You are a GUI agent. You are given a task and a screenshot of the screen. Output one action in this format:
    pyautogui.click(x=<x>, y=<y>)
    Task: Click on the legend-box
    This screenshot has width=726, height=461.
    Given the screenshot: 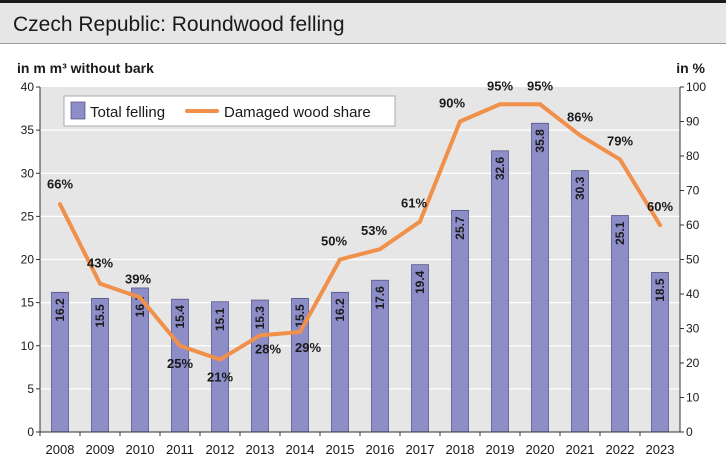 What is the action you would take?
    pyautogui.click(x=229, y=111)
    